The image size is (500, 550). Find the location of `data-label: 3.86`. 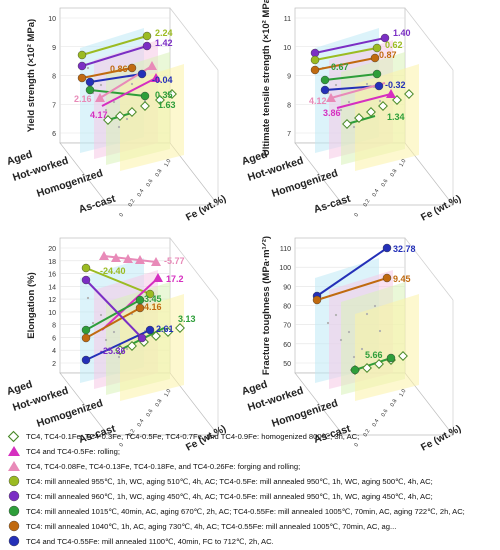

data-label: 3.86 is located at coordinates (332, 113).